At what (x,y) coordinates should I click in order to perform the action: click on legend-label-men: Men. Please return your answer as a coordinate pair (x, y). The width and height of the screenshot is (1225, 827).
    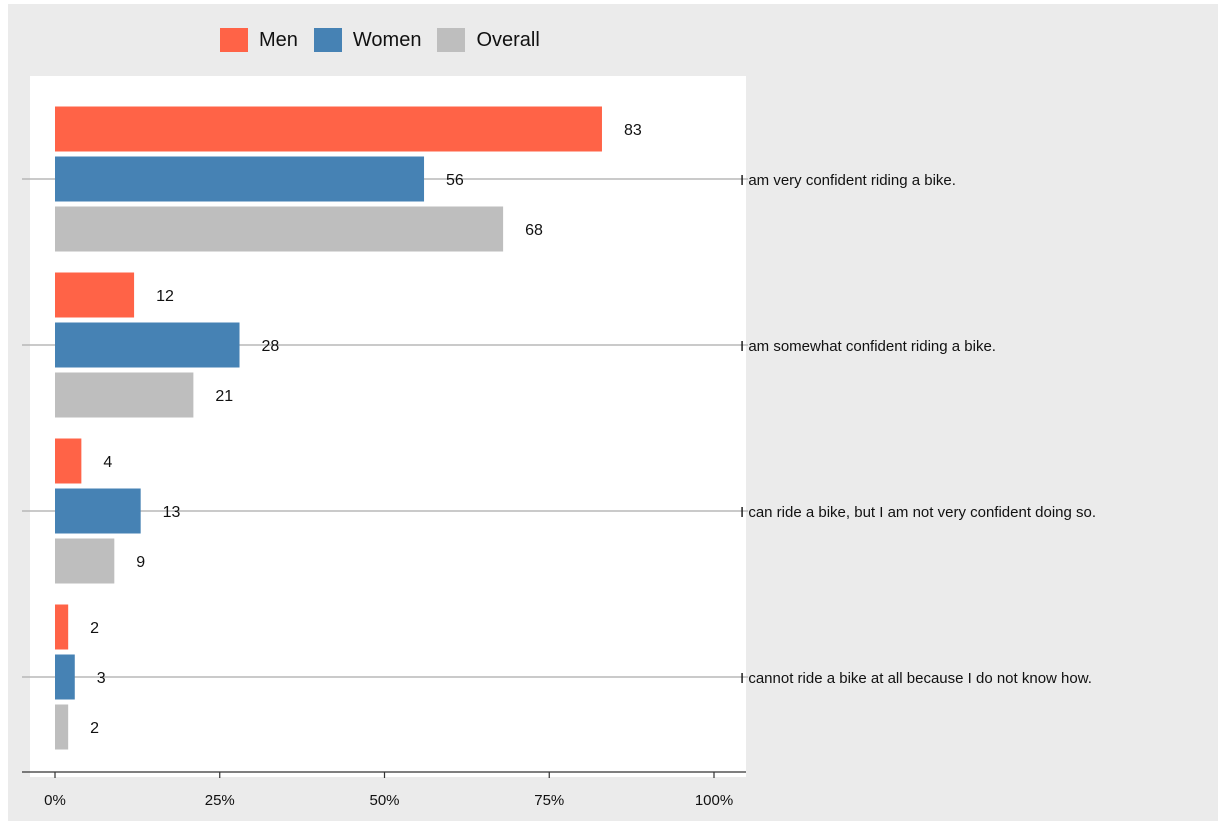
    Looking at the image, I should click on (278, 39).